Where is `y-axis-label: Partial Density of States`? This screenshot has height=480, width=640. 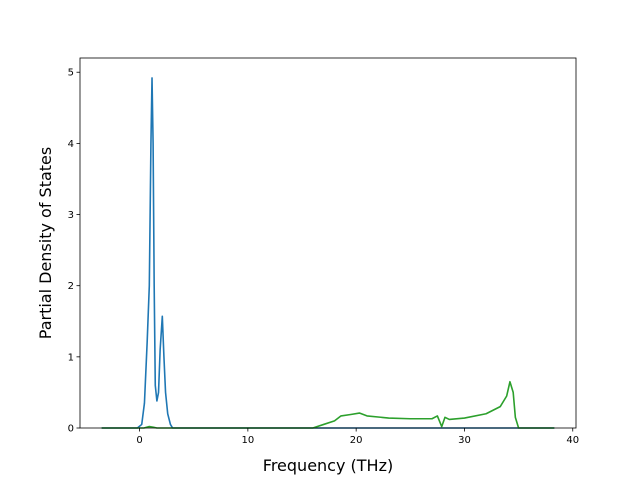 y-axis-label: Partial Density of States is located at coordinates (45, 243).